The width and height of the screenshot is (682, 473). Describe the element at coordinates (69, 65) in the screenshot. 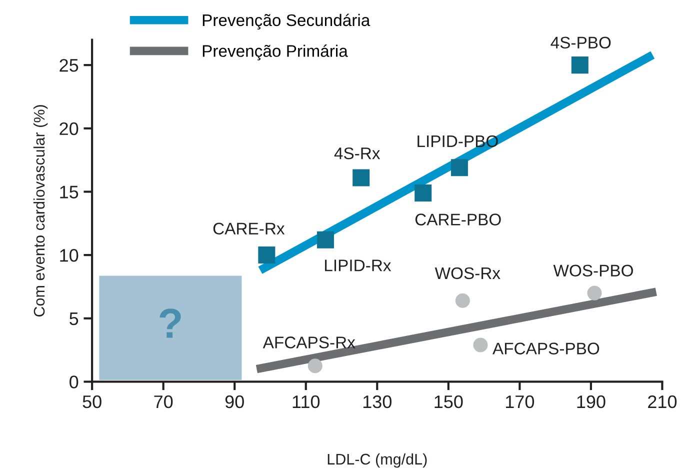

I see `y-tick-label: 25` at that location.